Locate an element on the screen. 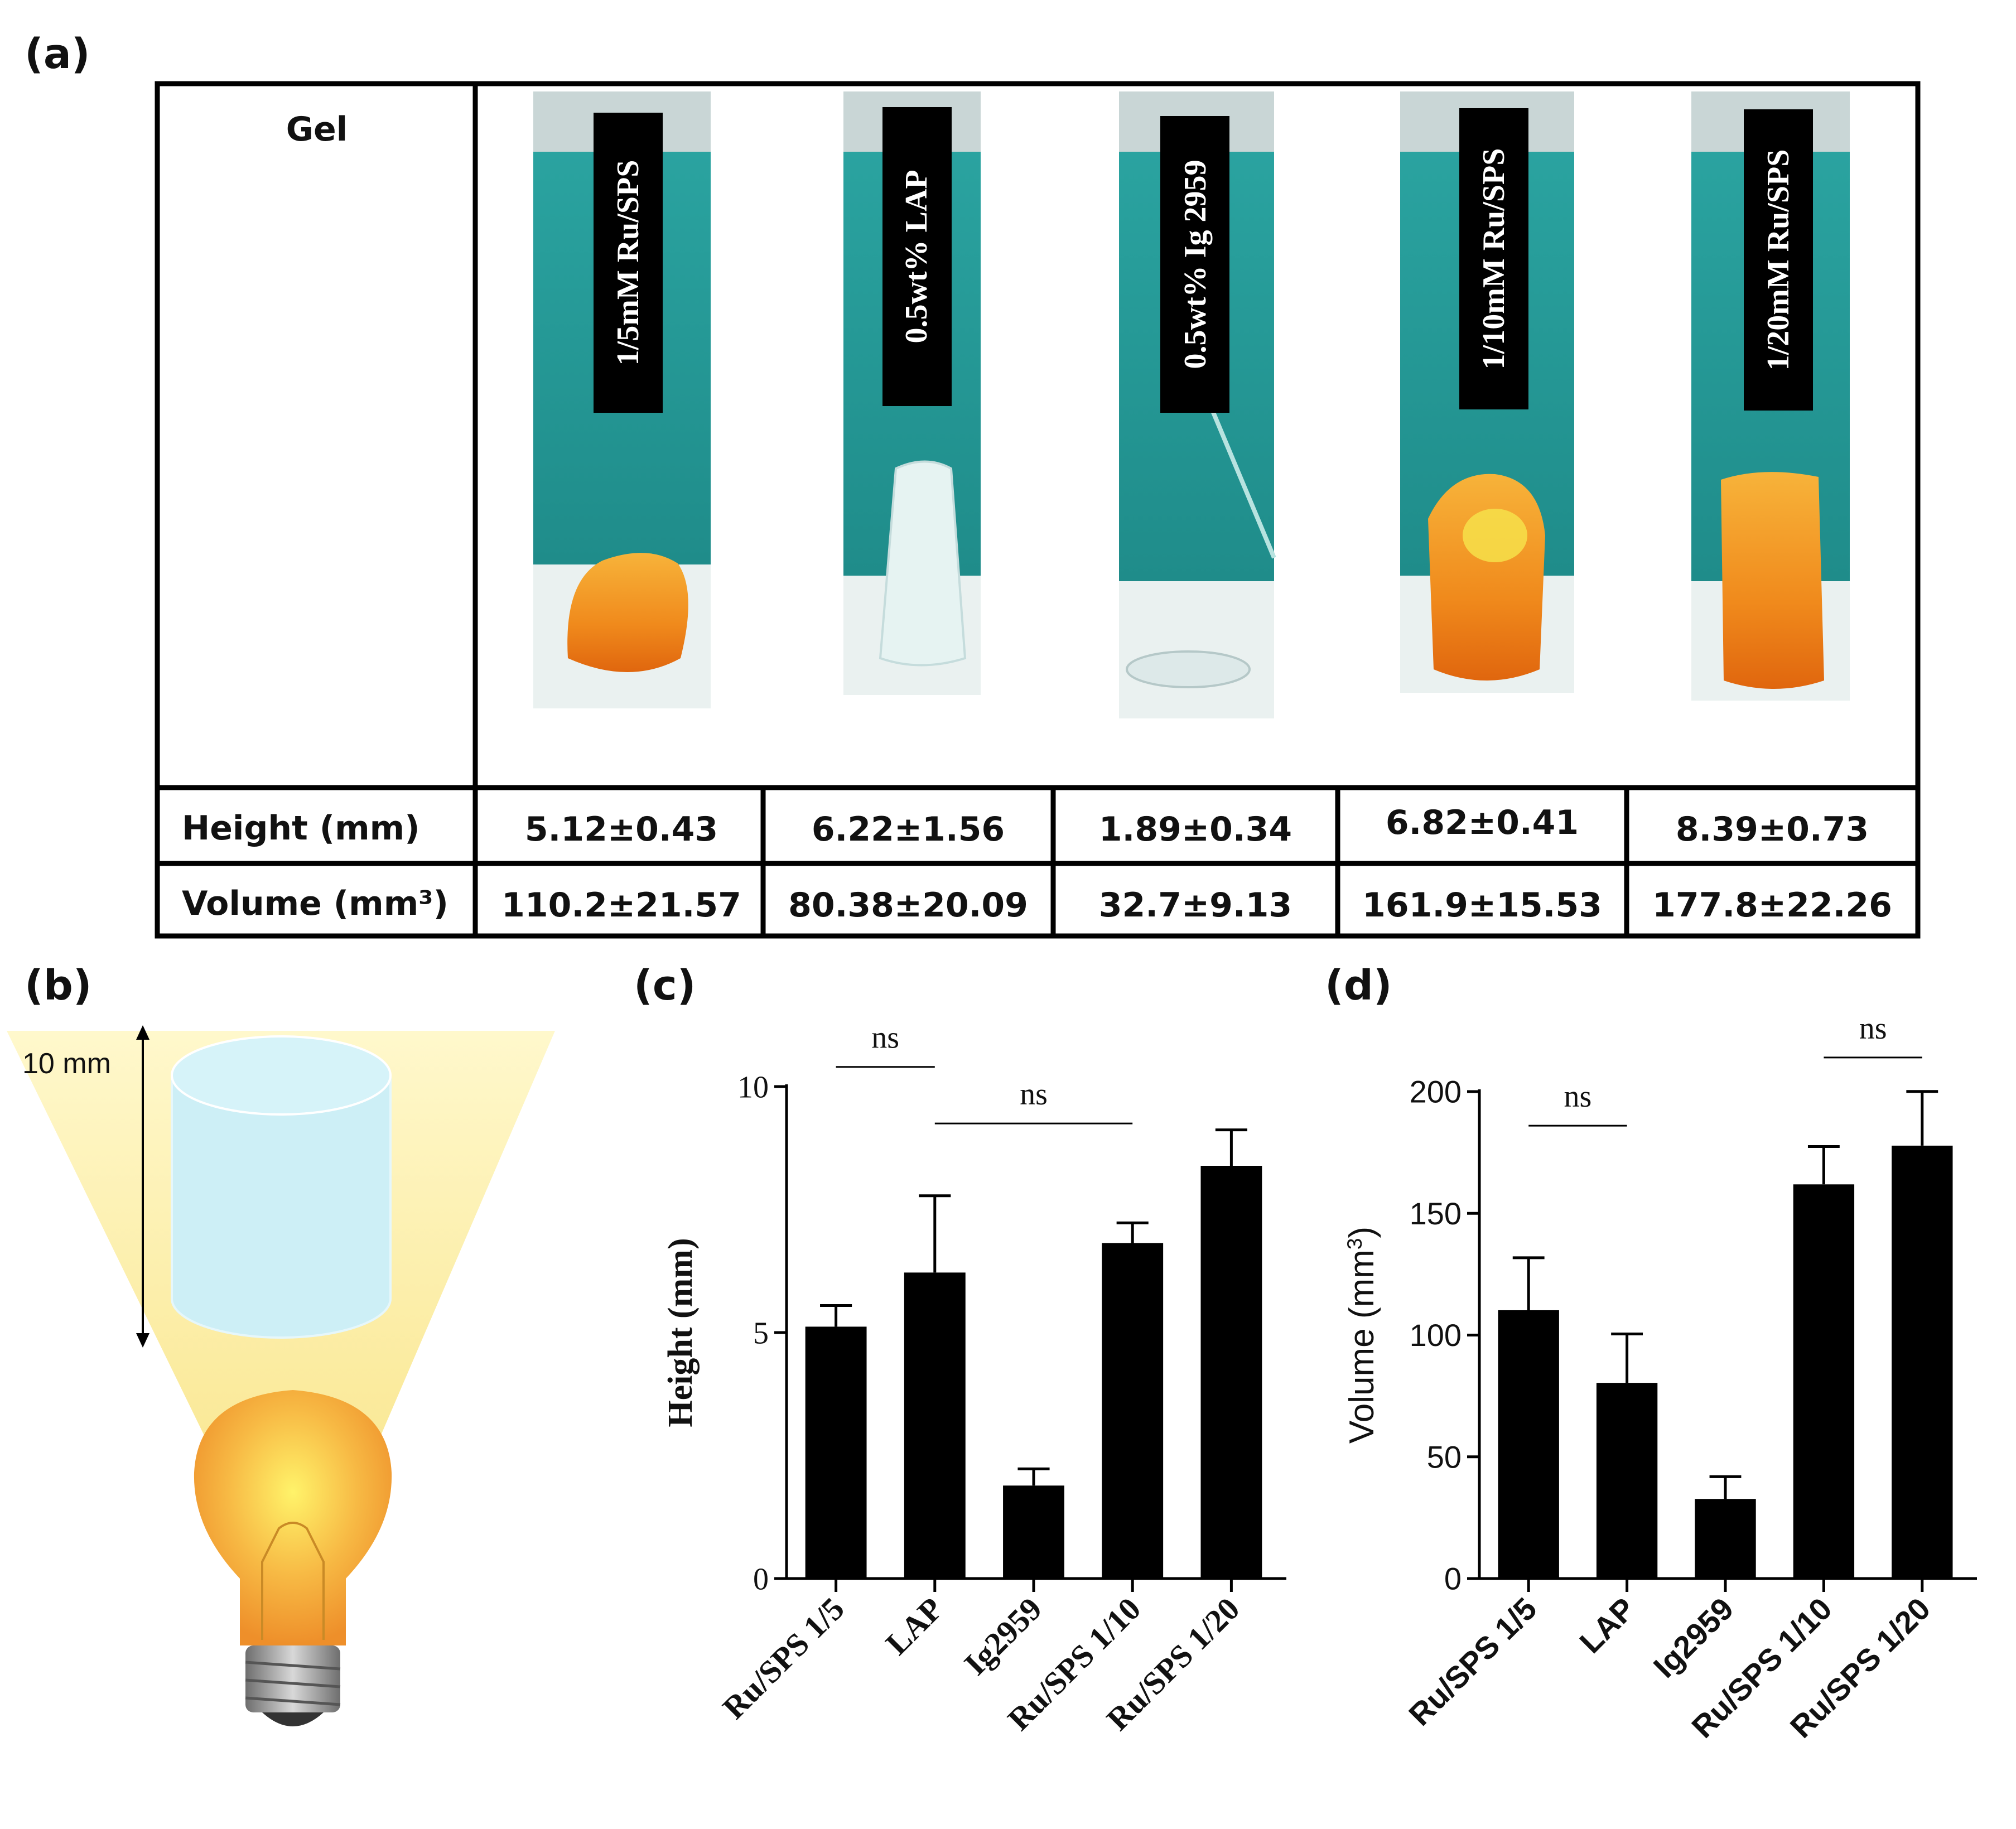 The image size is (2016, 1829). panel-c-label: (c) is located at coordinates (665, 986).